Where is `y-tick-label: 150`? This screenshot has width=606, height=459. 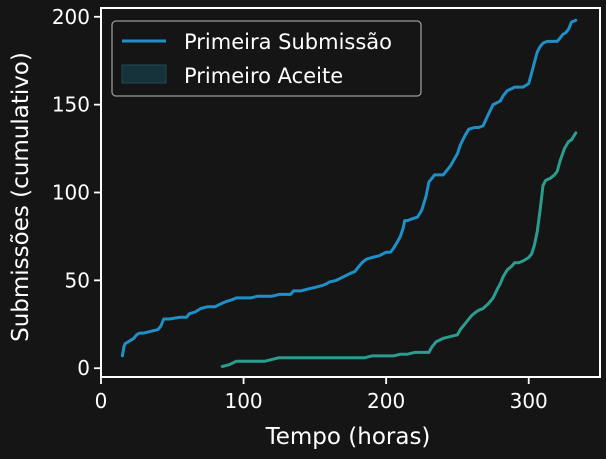 y-tick-label: 150 is located at coordinates (71, 105).